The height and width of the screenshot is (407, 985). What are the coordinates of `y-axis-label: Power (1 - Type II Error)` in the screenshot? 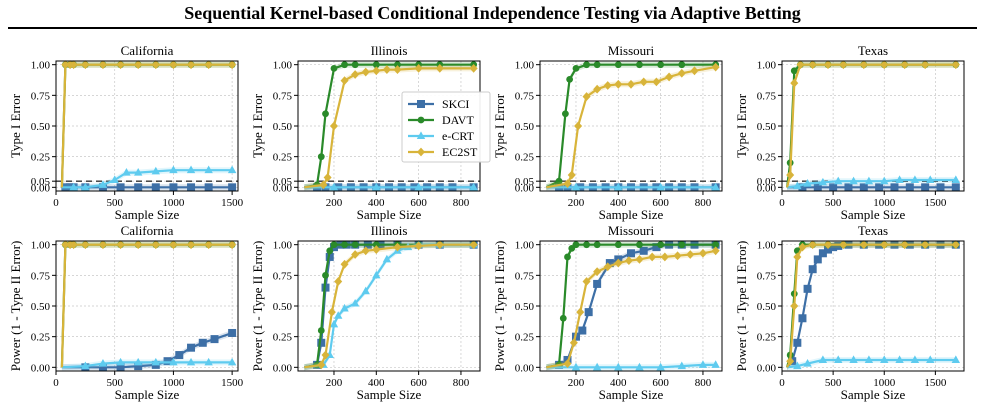 It's located at (257, 306).